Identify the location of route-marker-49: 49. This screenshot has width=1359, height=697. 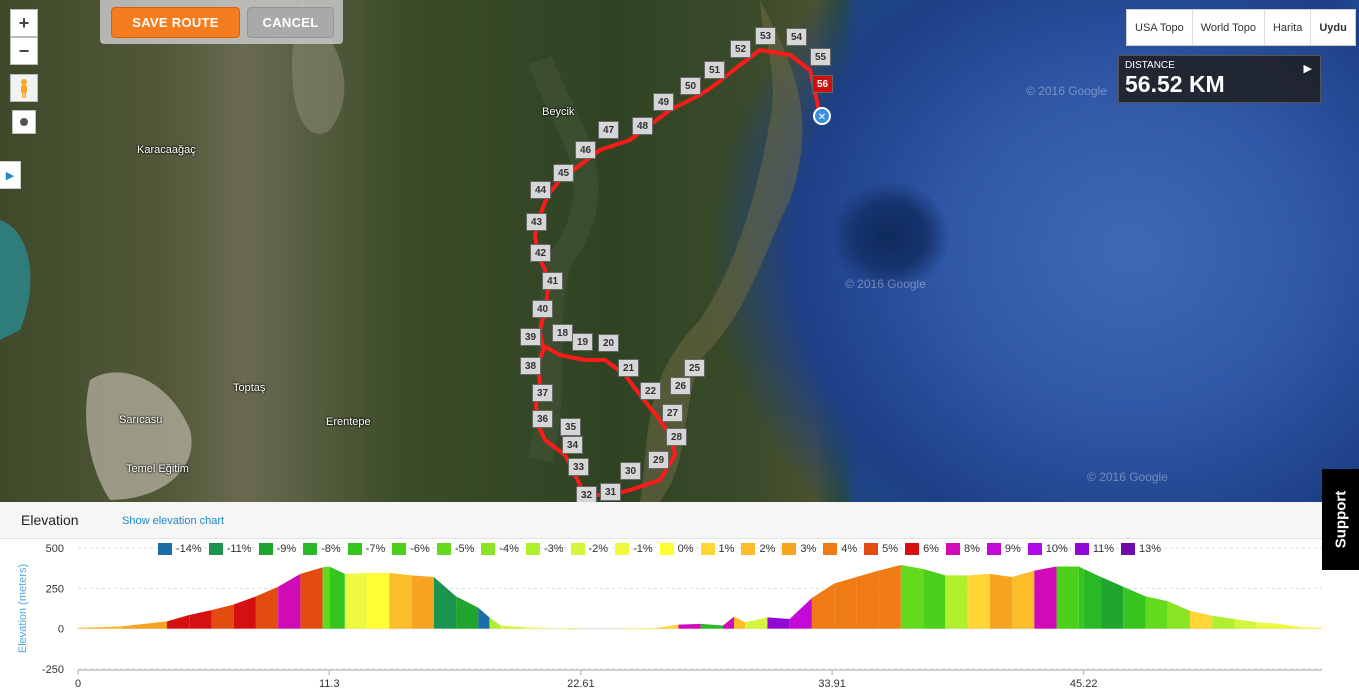
(663, 102).